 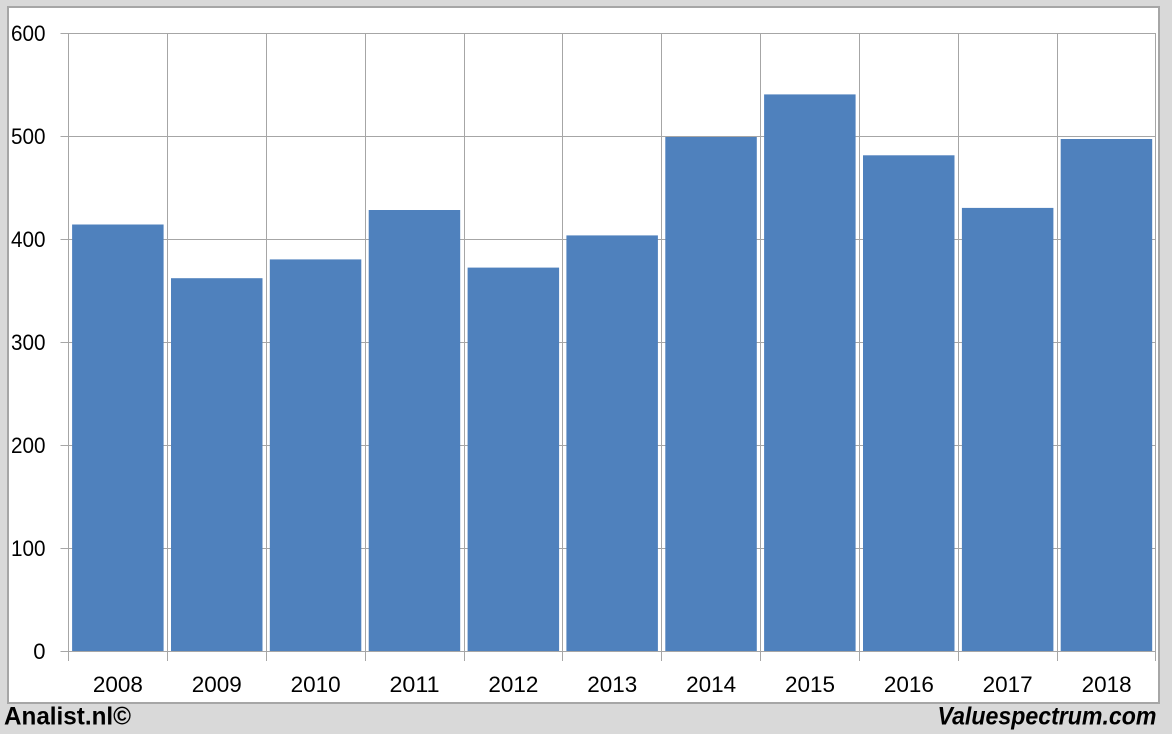 What do you see at coordinates (513, 684) in the screenshot?
I see `svg-text: 2012` at bounding box center [513, 684].